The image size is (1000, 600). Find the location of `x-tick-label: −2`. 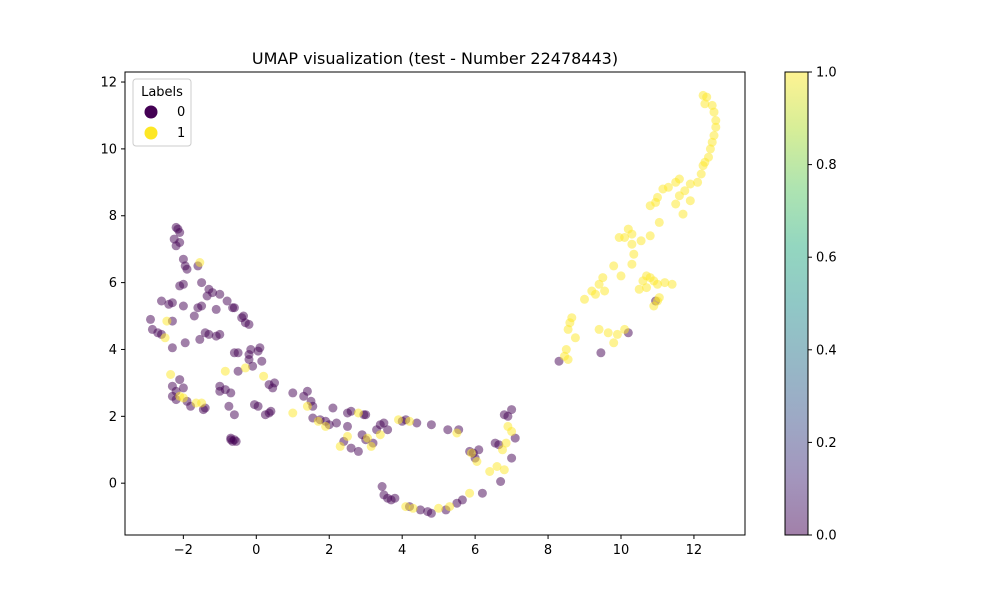

x-tick-label: −2 is located at coordinates (183, 550).